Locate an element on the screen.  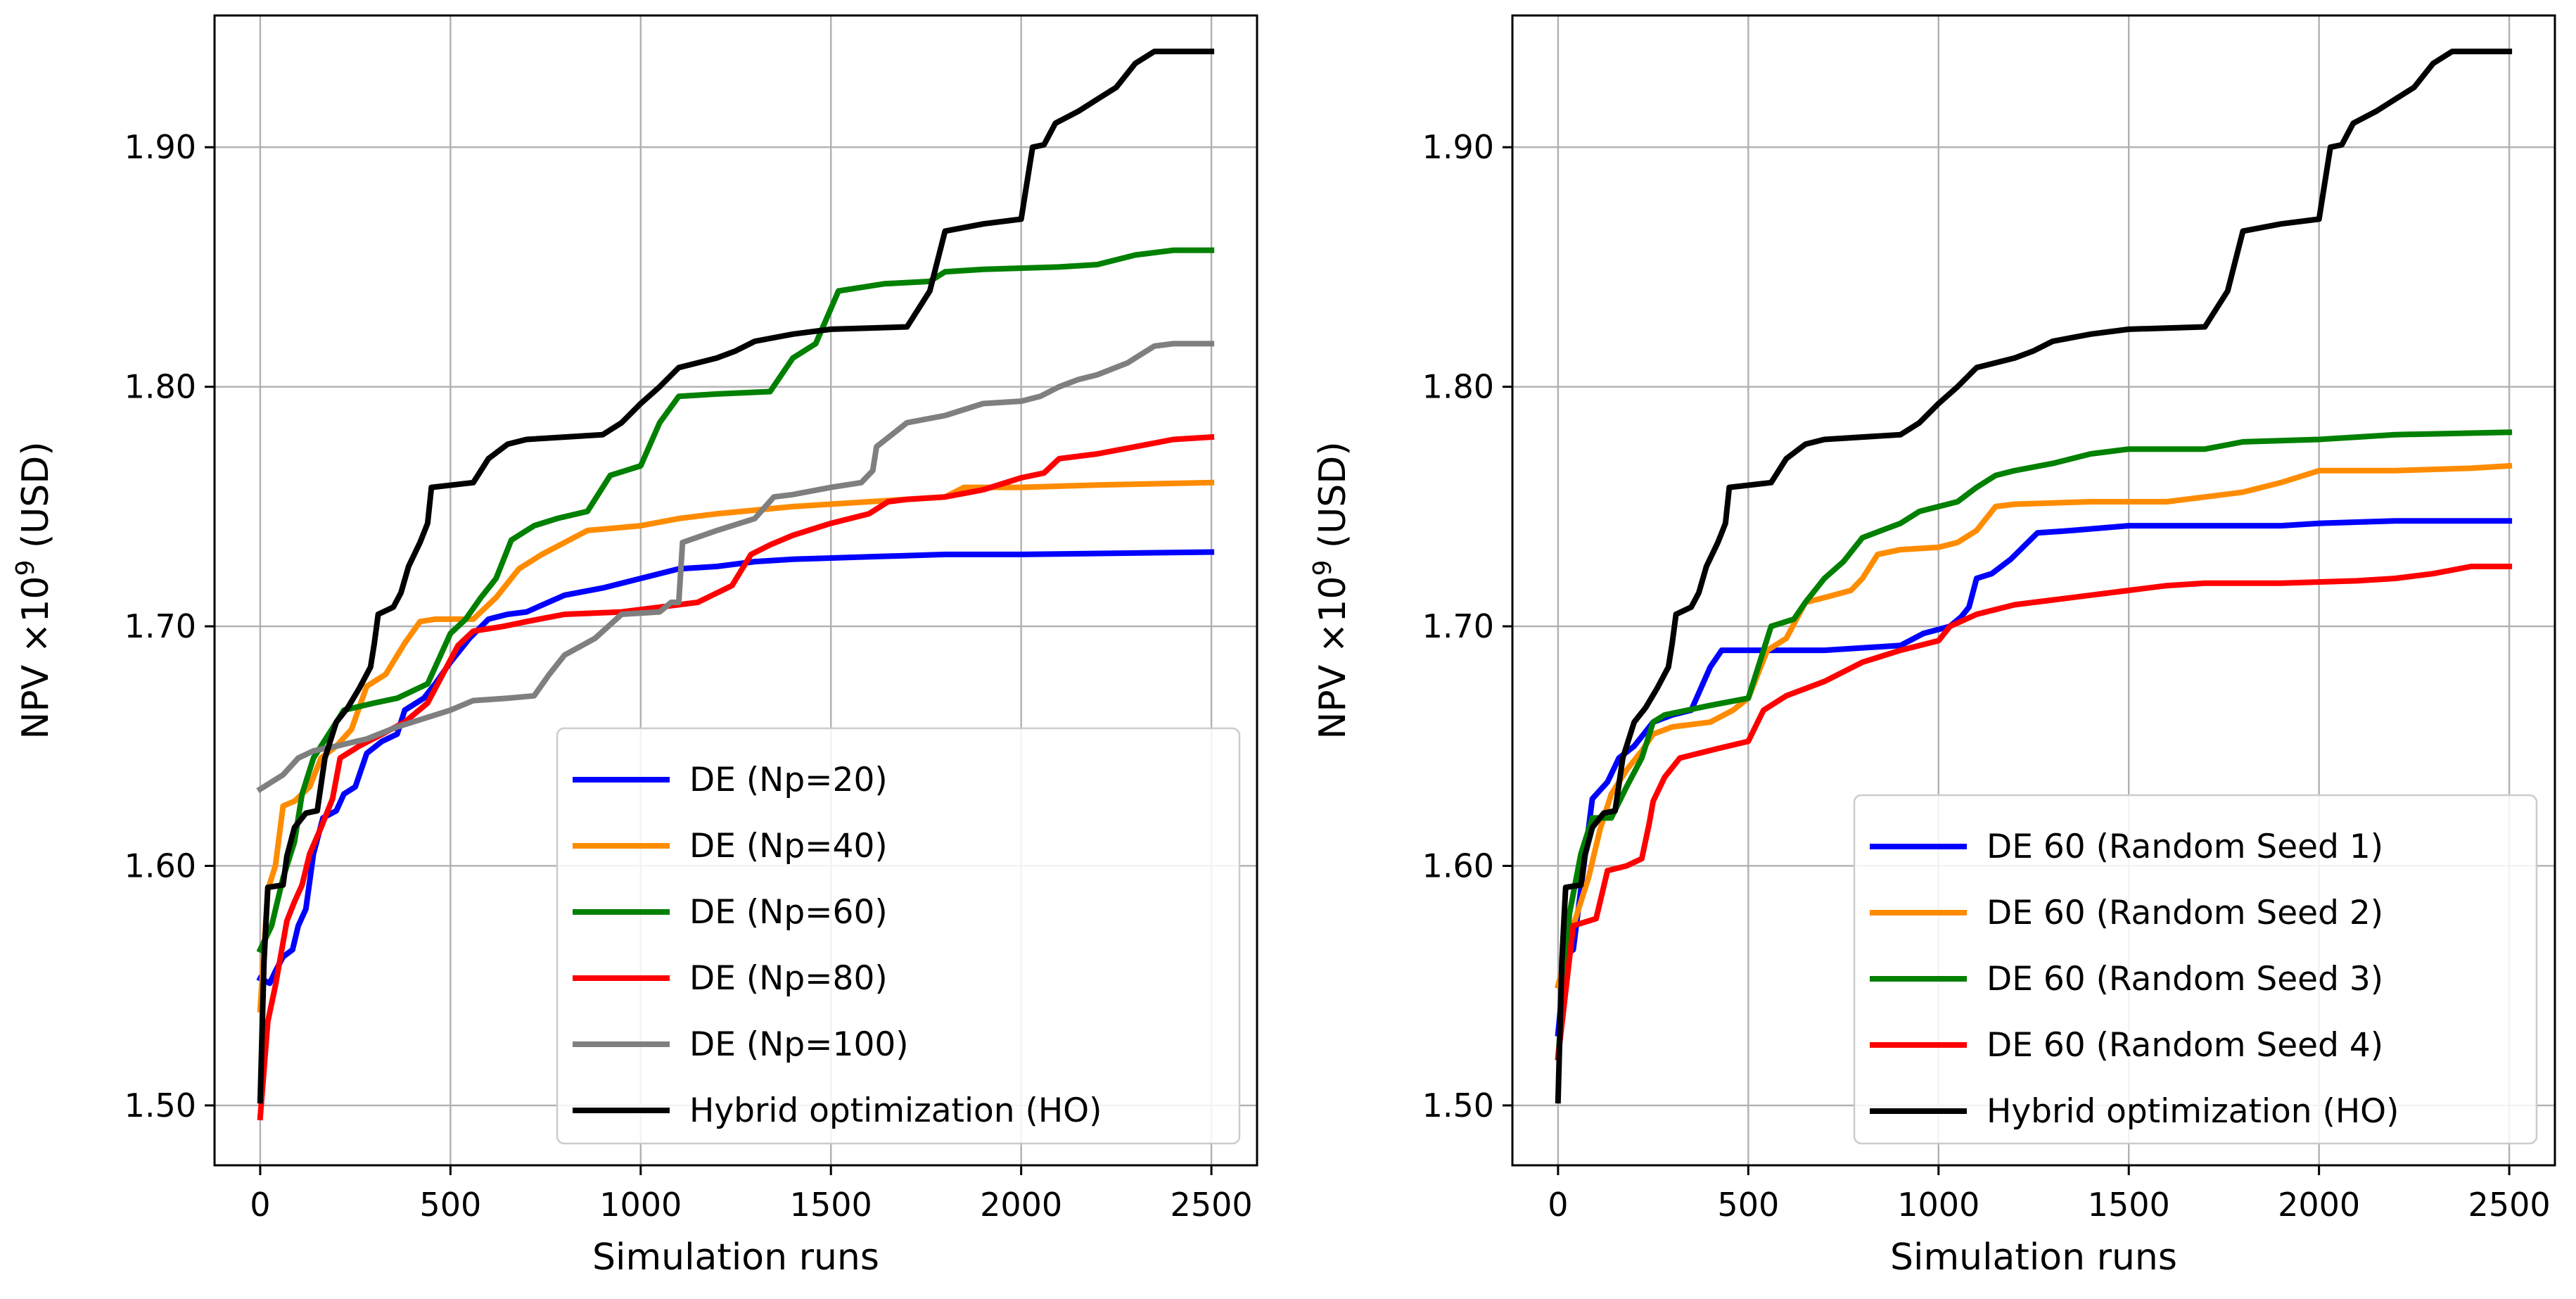
legend-label: DE 60 (Random Seed 3) is located at coordinates (2185, 980).